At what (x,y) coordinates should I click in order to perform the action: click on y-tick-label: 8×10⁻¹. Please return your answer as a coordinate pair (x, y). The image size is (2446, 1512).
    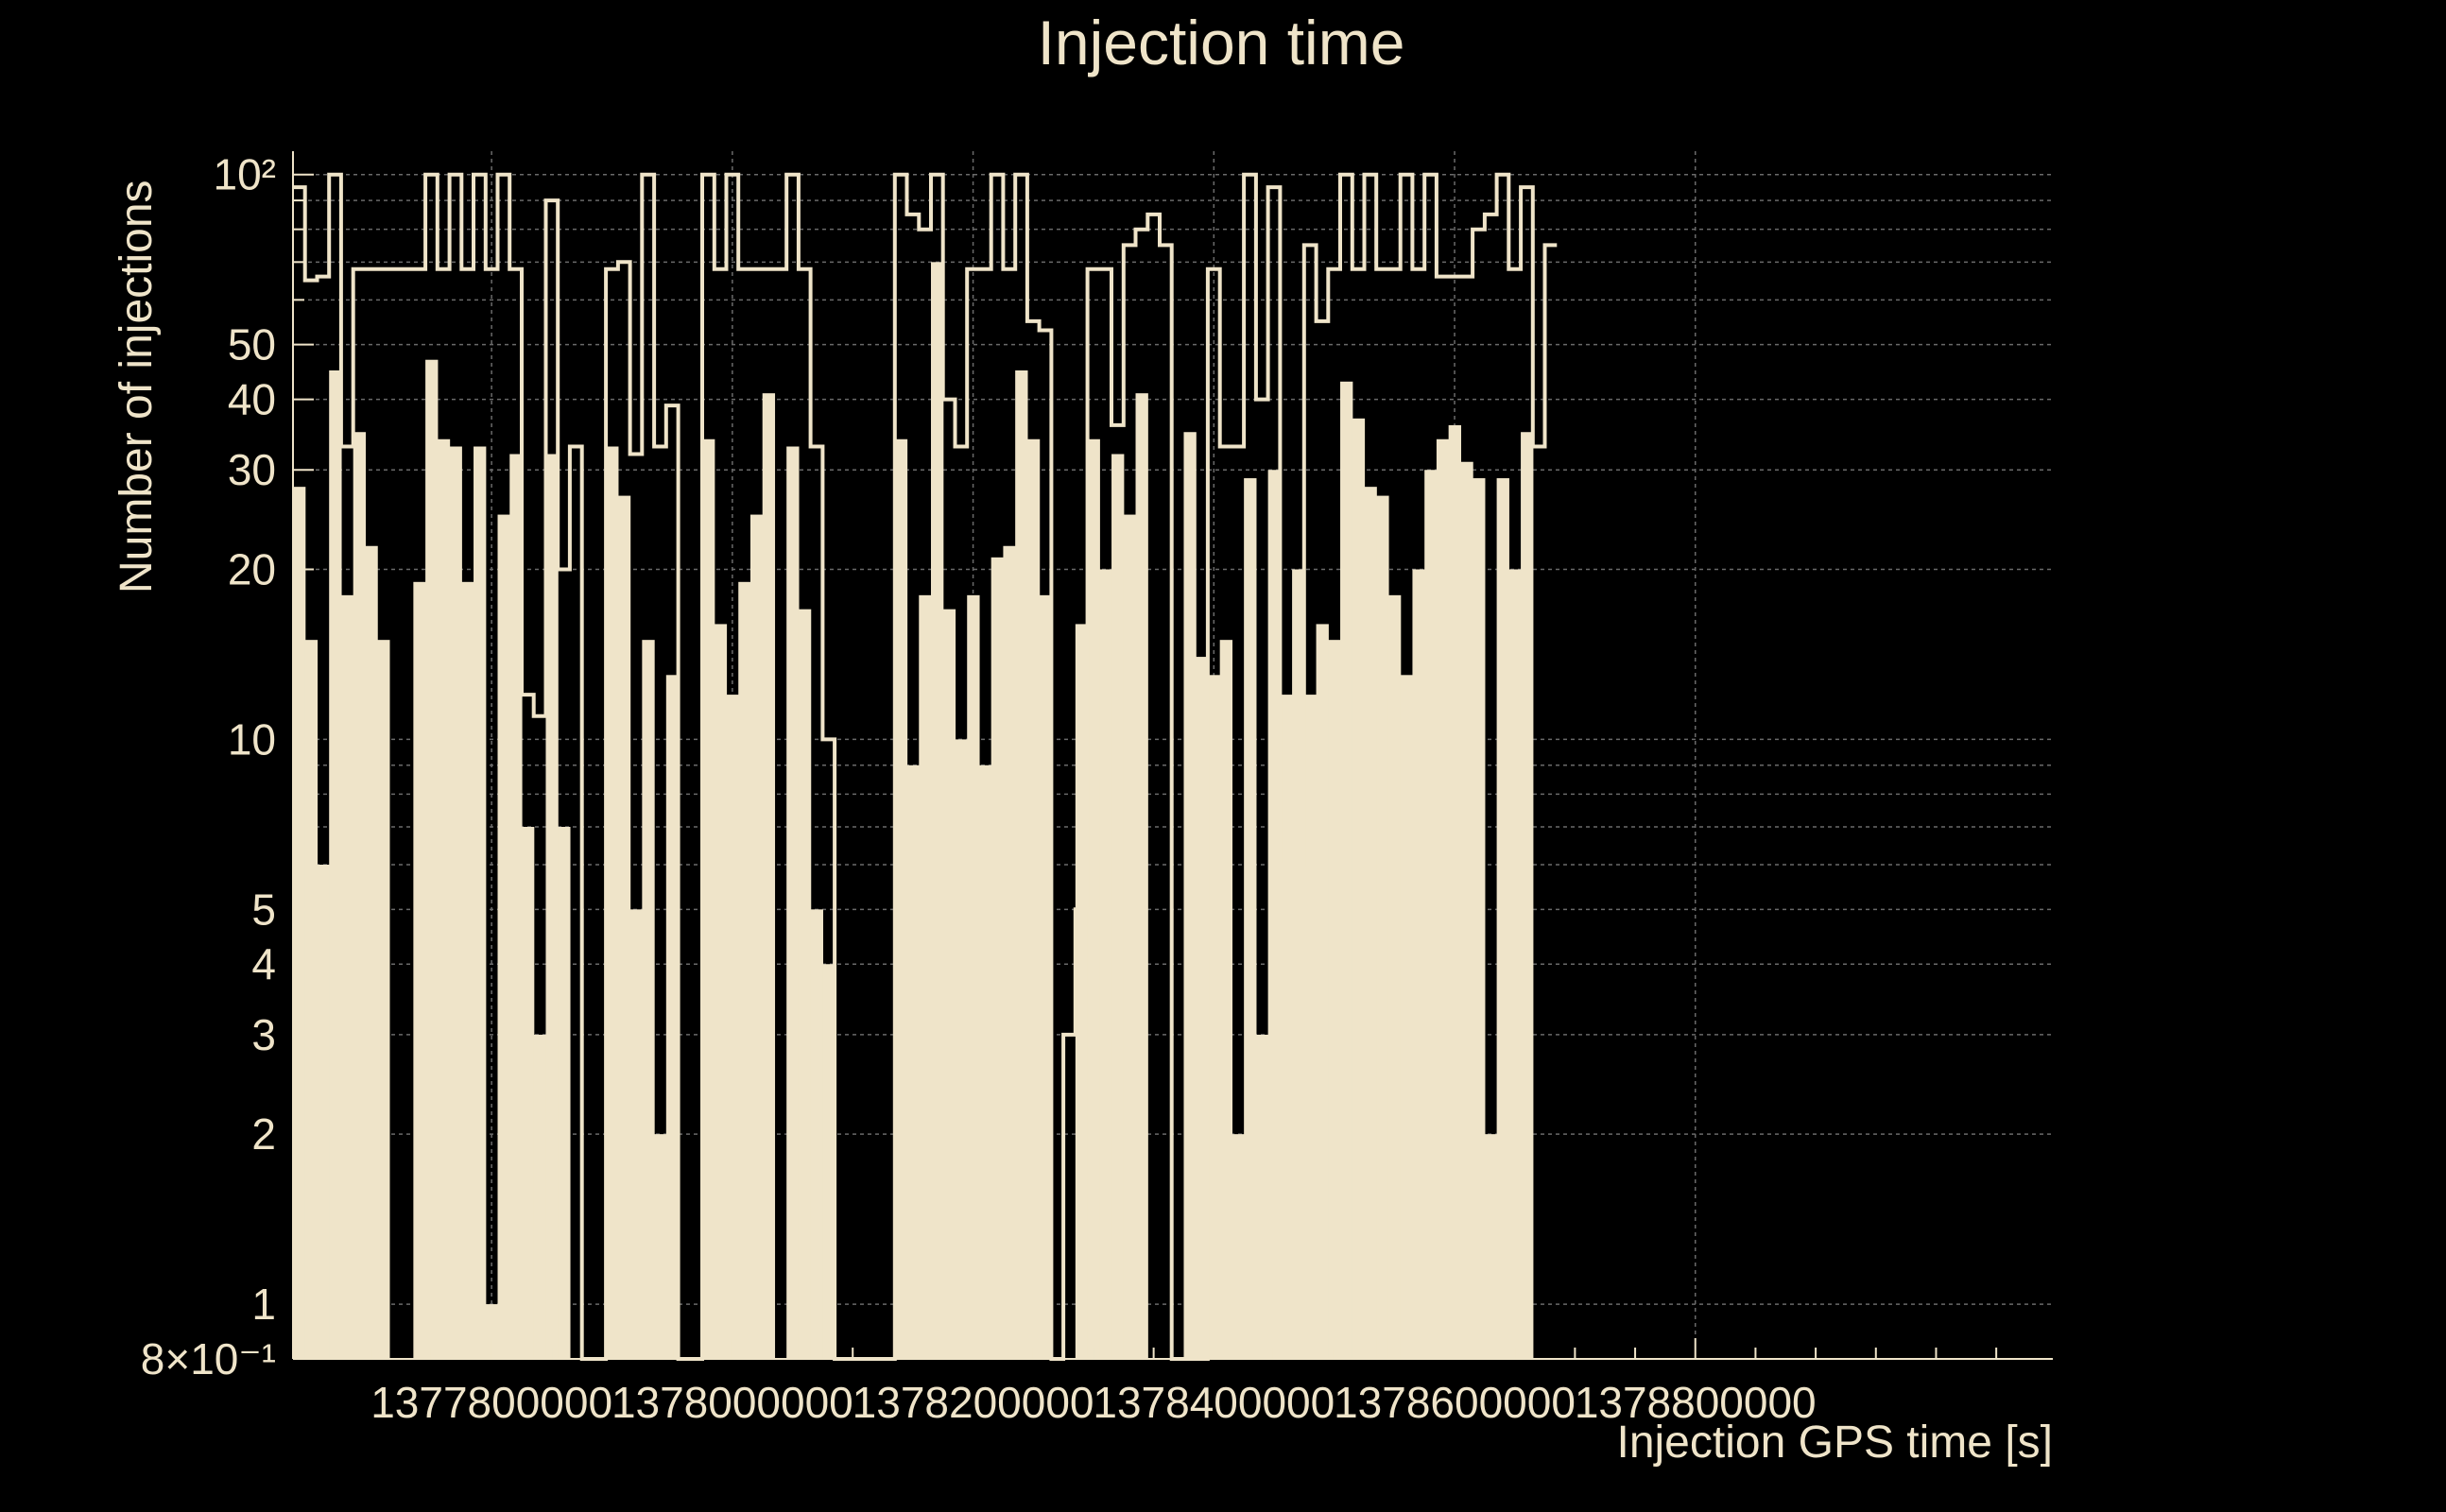
    Looking at the image, I should click on (209, 1358).